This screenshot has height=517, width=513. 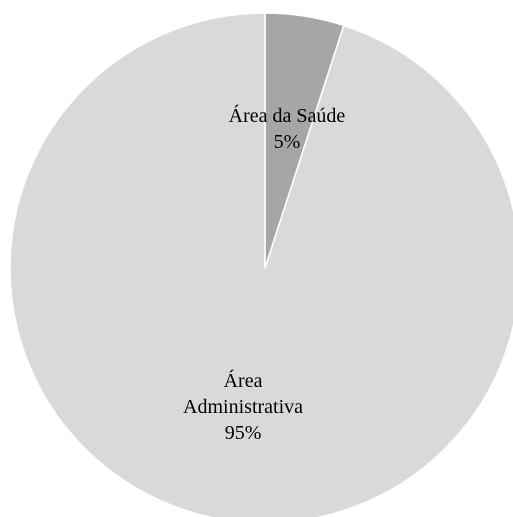 I want to click on value-label: 95%, so click(x=243, y=432).